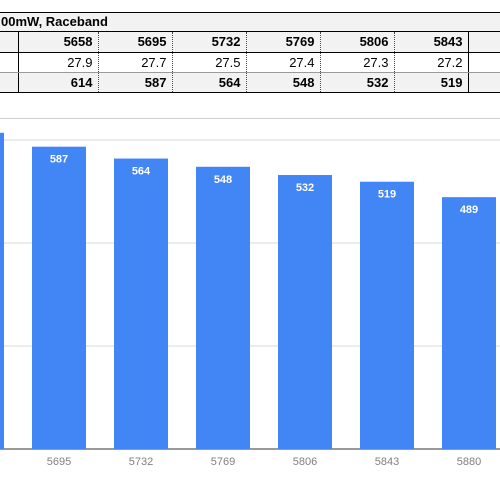 The height and width of the screenshot is (501, 500). I want to click on x-tick-label: 5843, so click(387, 462).